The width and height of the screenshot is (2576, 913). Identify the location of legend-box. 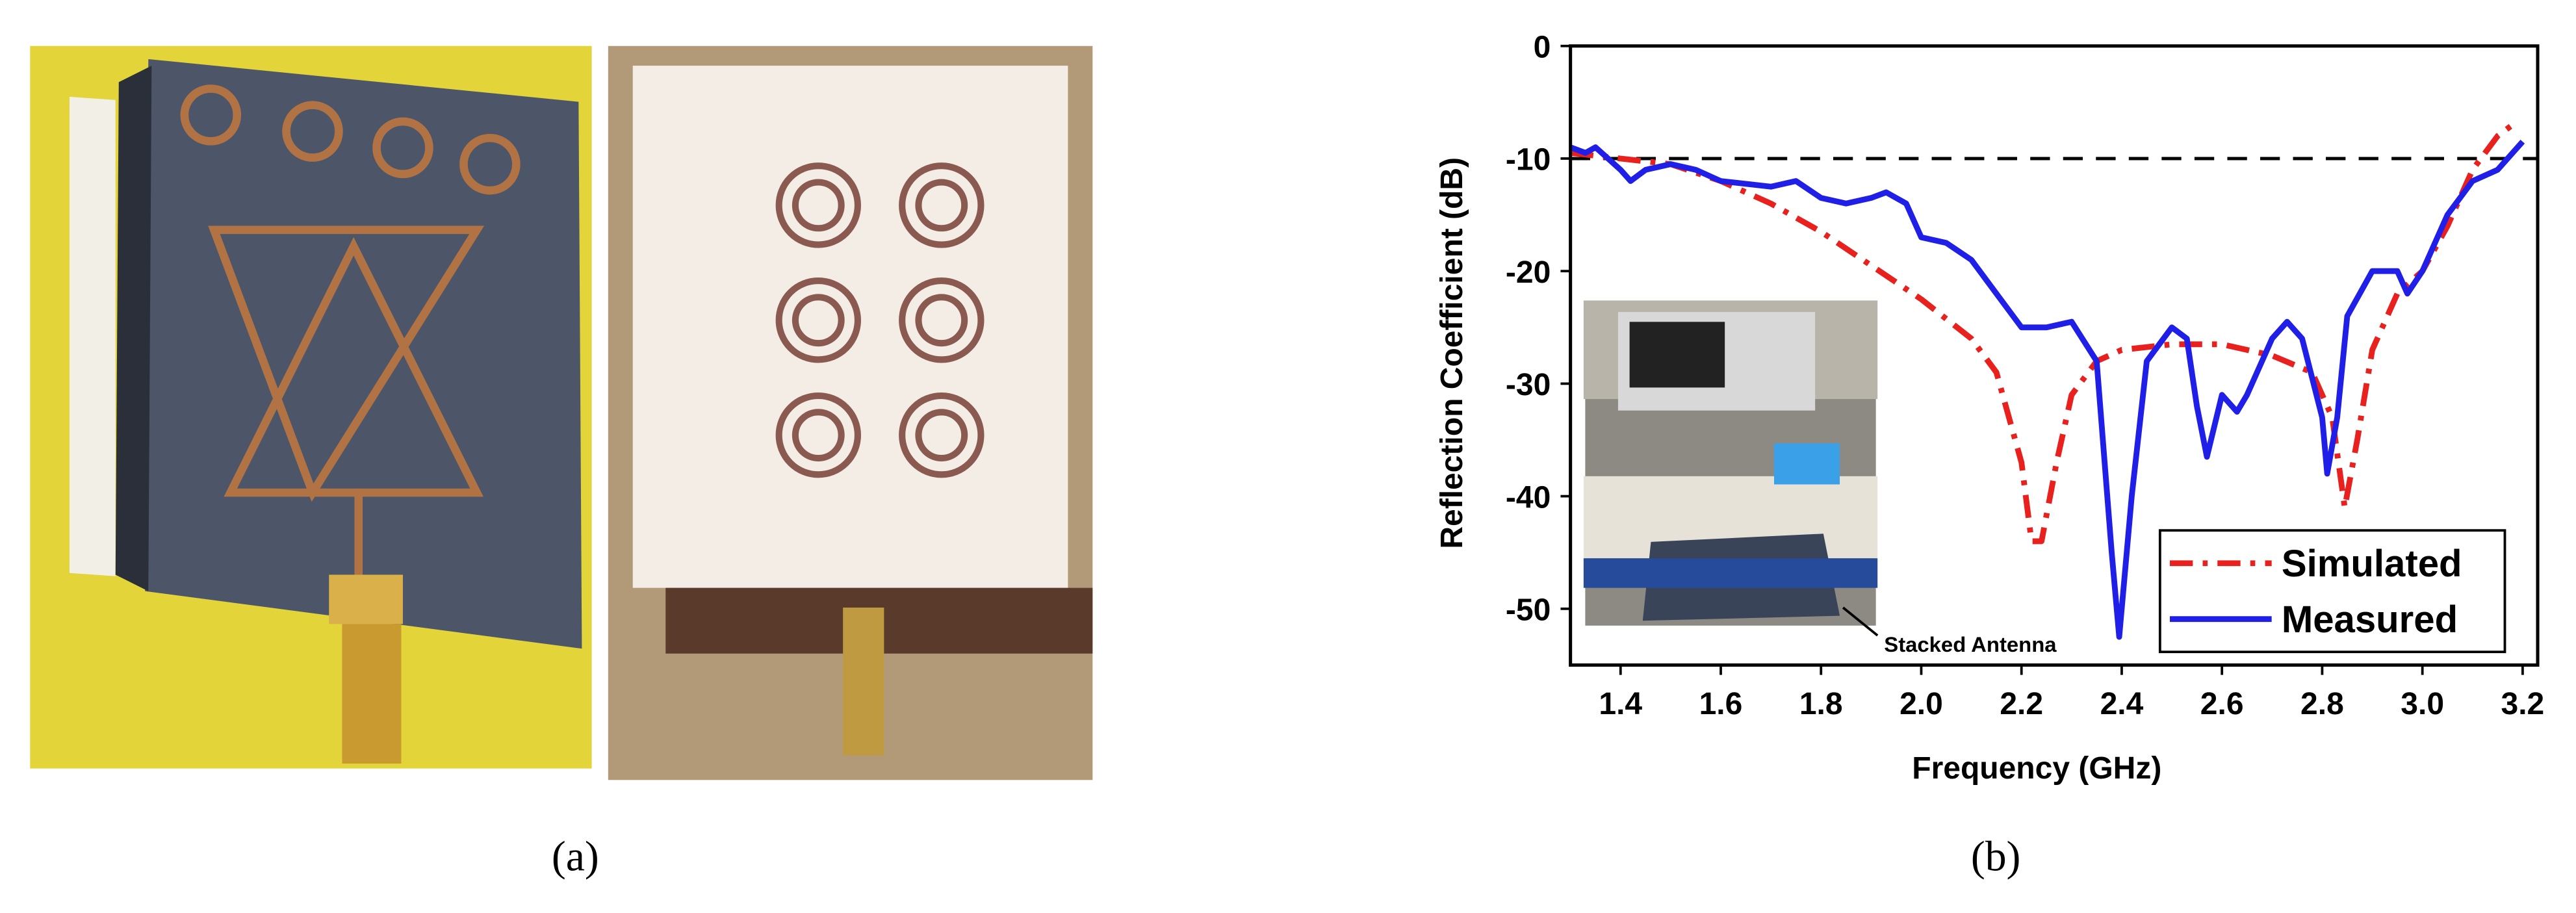
(2332, 591).